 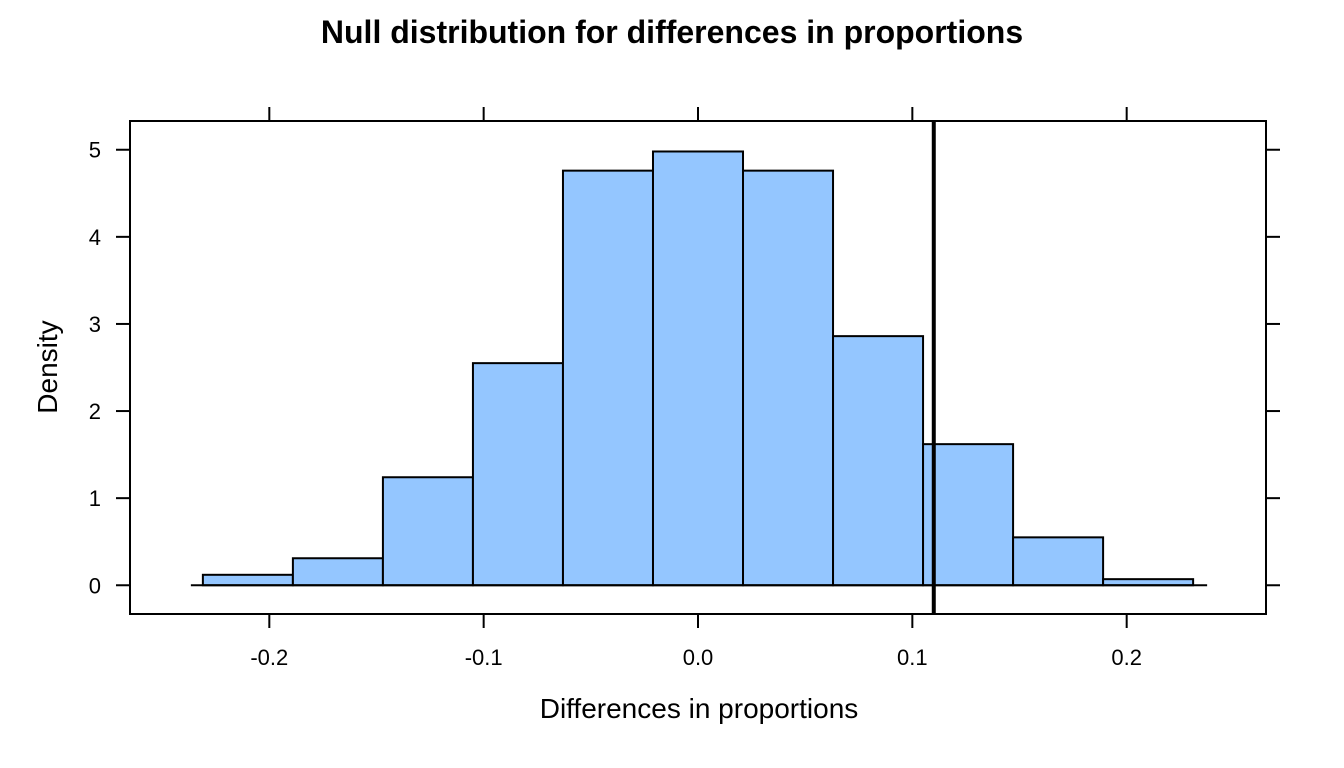 I want to click on x-tick-label: -0.1, so click(x=484, y=657).